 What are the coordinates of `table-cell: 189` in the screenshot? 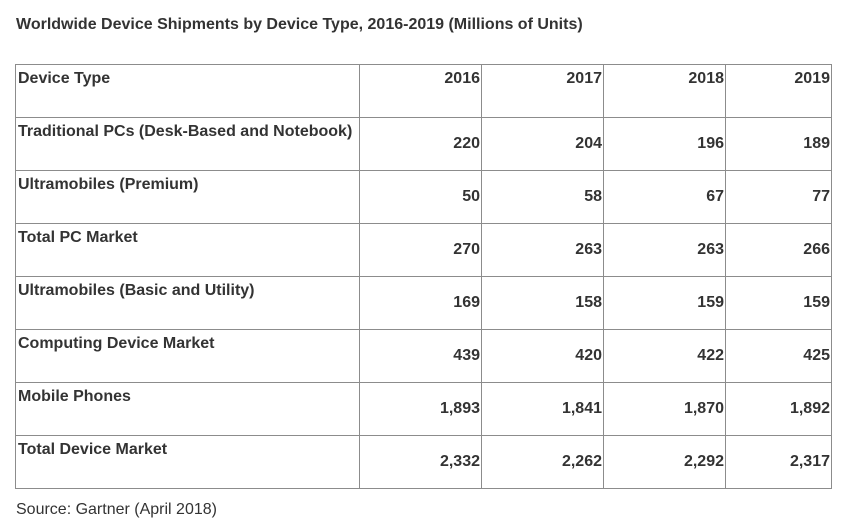 It's located at (778, 144).